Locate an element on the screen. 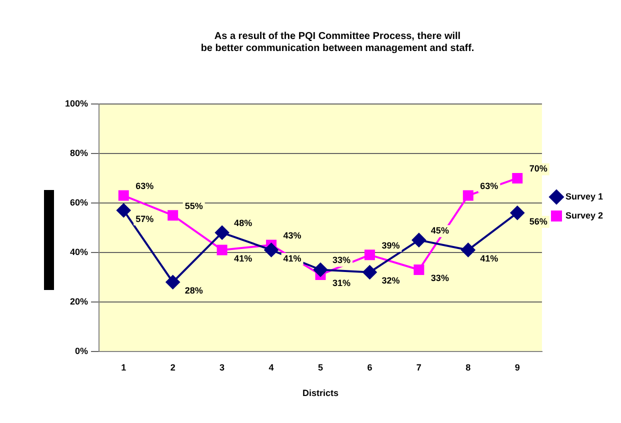 The image size is (621, 423). data-label: 31% is located at coordinates (341, 283).